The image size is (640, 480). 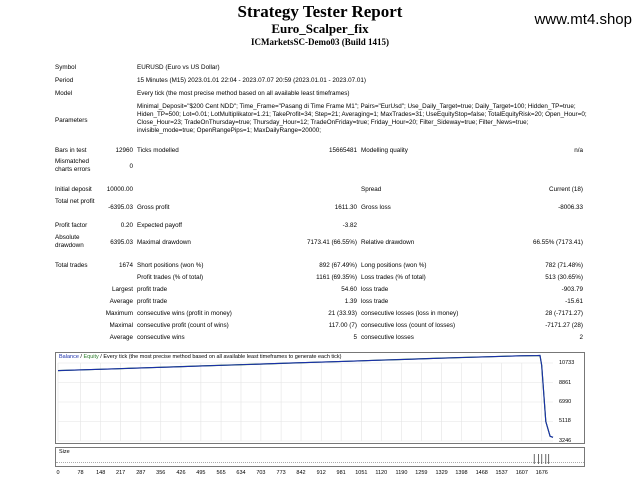 What do you see at coordinates (170, 265) in the screenshot?
I see `short-label: Short positions (won %)` at bounding box center [170, 265].